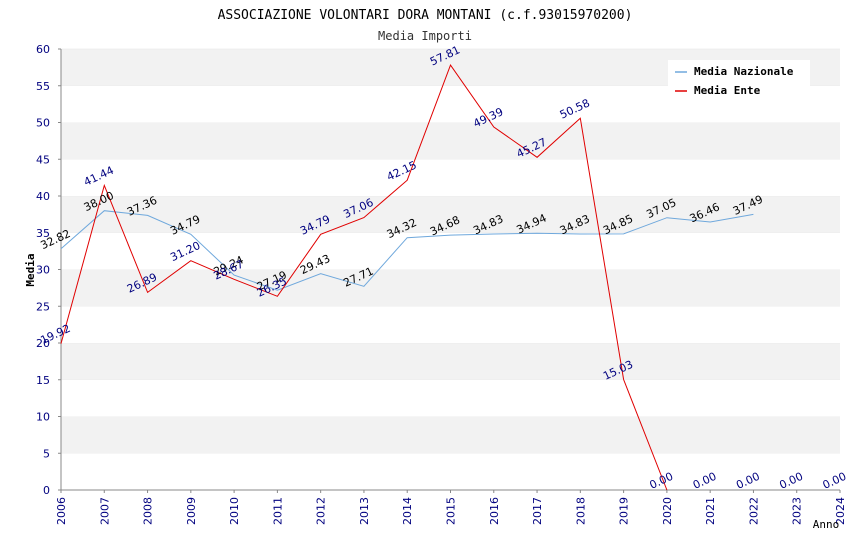 The width and height of the screenshot is (850, 550). I want to click on x-tick-label: 2021, so click(710, 511).